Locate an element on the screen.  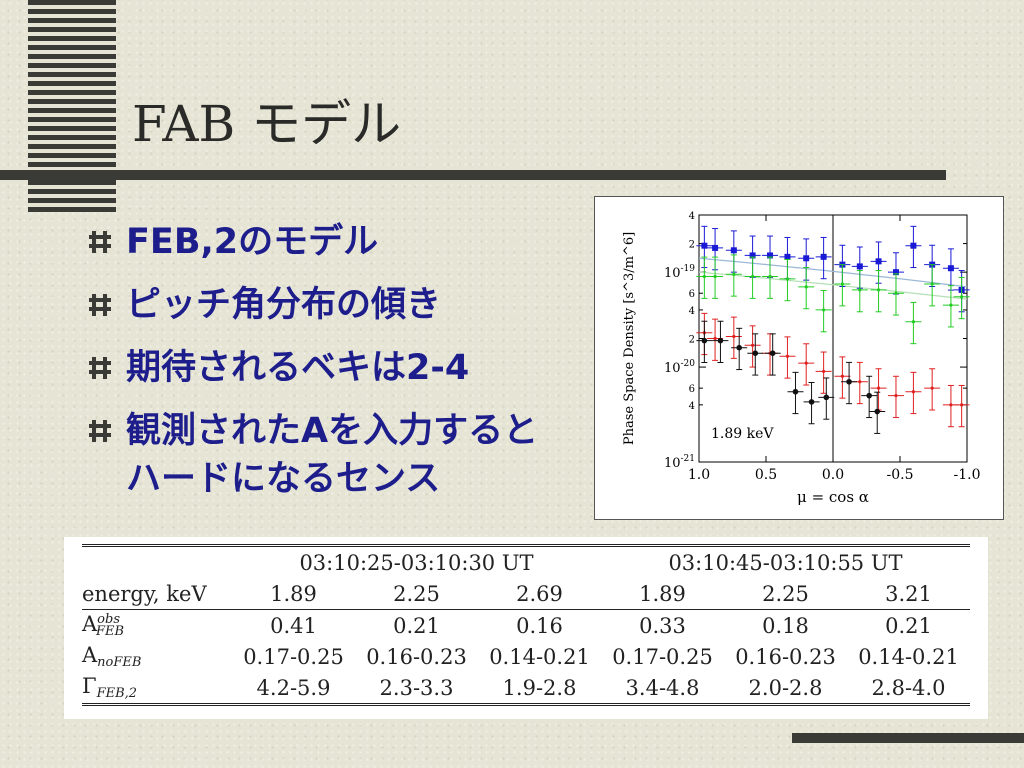
table-cell: 2.25 is located at coordinates (416, 594).